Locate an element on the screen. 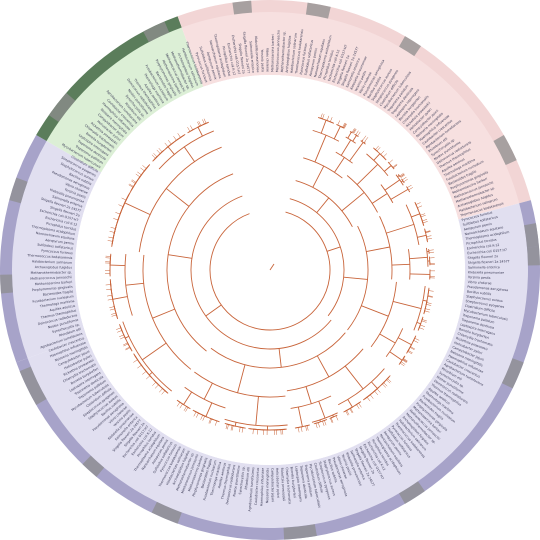 This screenshot has width=540, height=540. leaf-label: Bacillus subtilis is located at coordinates (479, 293).